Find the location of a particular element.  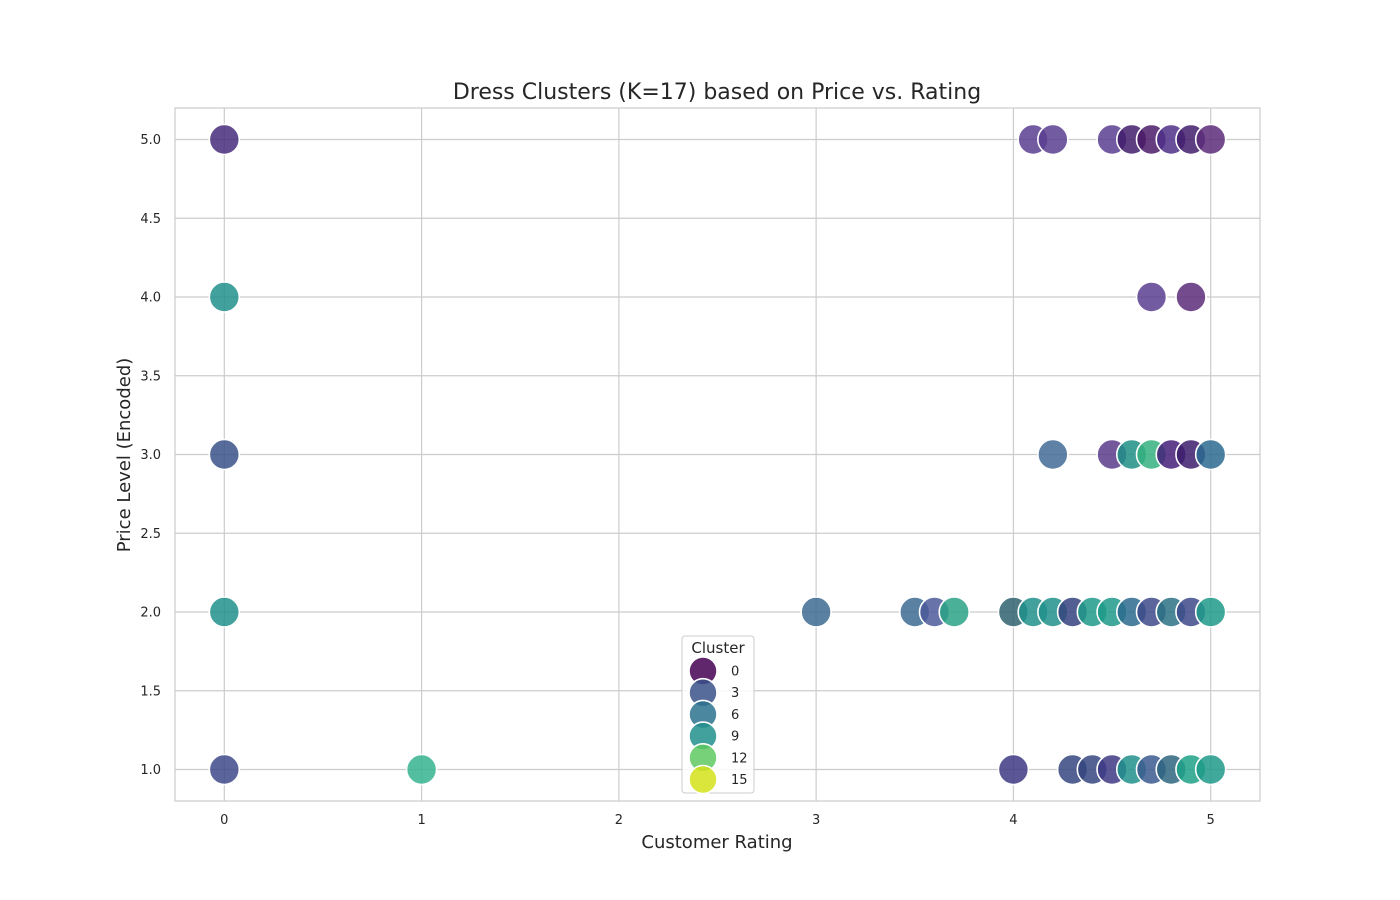

y-tick-label: 2.5 is located at coordinates (150, 534).